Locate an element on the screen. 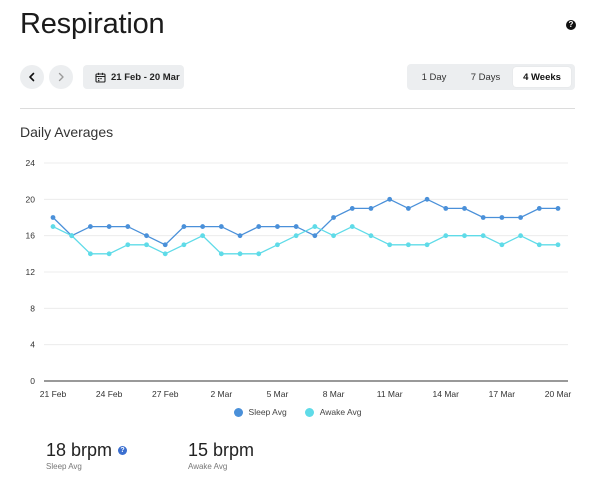  chevron-left-icon is located at coordinates (32, 77).